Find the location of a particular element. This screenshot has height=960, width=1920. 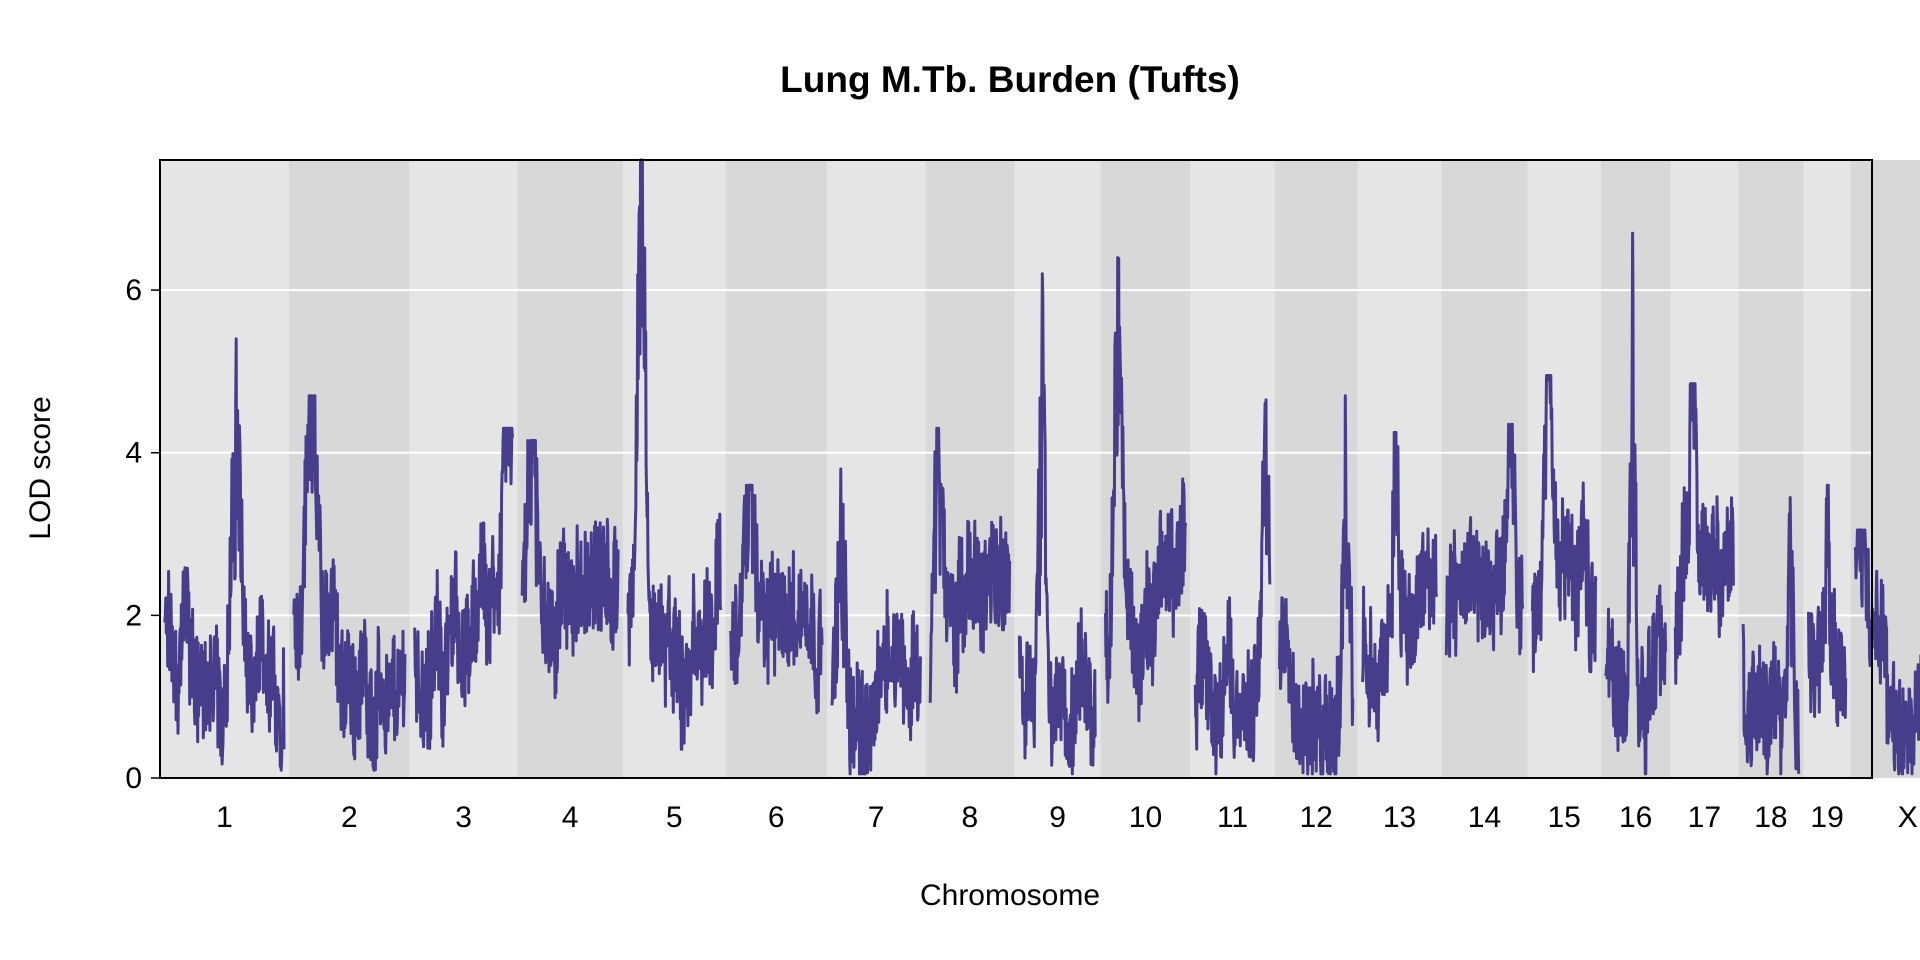

x-tick-label-6: 6 is located at coordinates (776, 817).